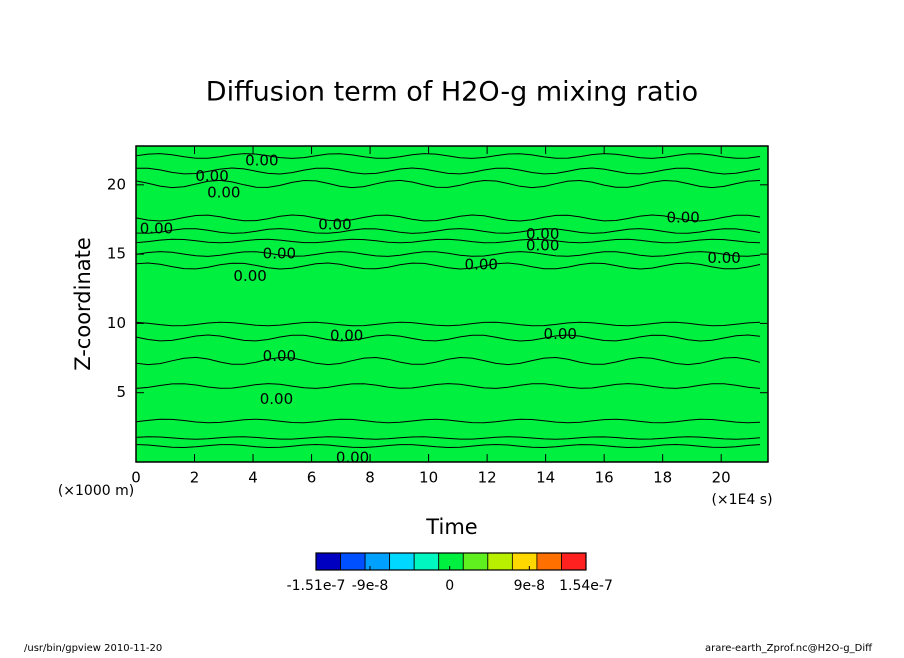 The image size is (904, 658). I want to click on x-tick-label: 8, so click(370, 478).